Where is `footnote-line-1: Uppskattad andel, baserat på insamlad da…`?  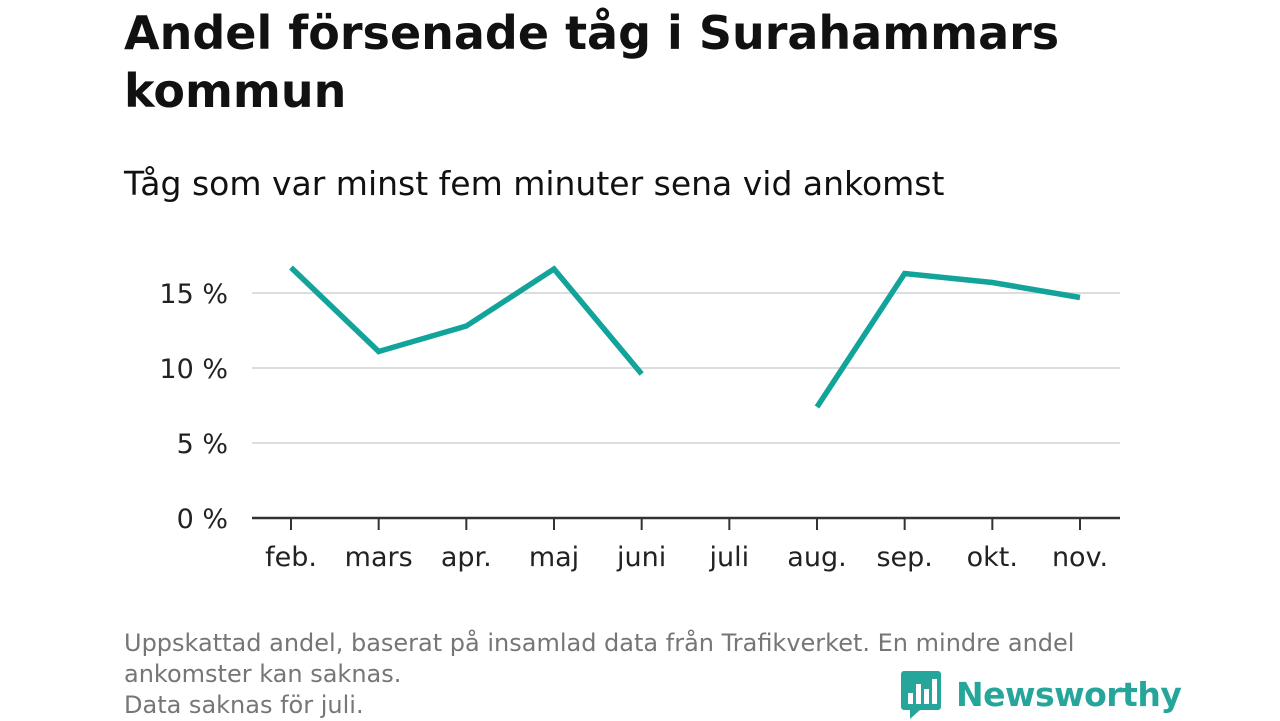 footnote-line-1: Uppskattad andel, baserat på insamlad da… is located at coordinates (599, 643).